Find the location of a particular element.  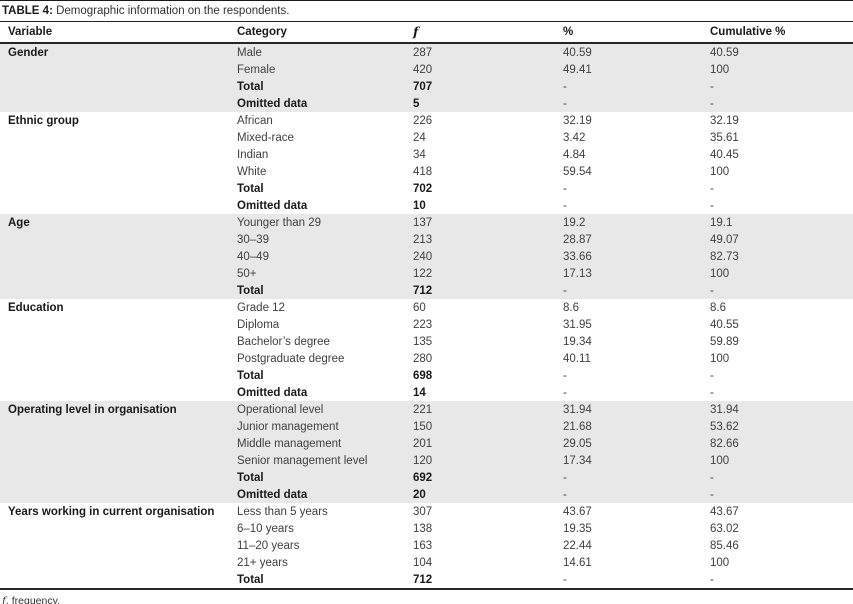

frequency-cell: 135 is located at coordinates (423, 341).